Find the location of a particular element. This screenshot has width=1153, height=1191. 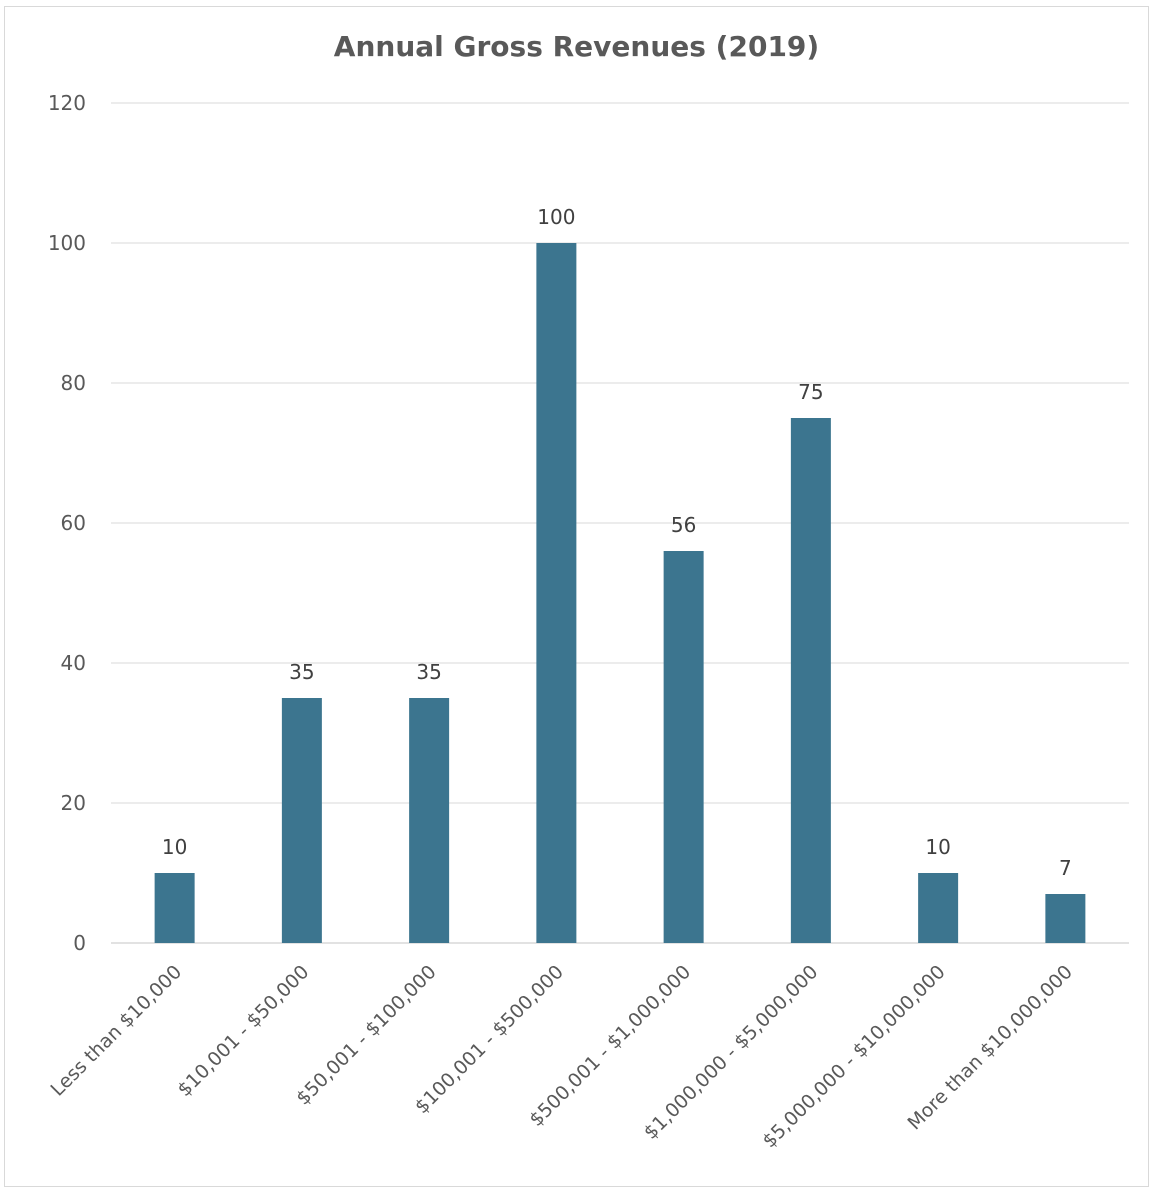

x-tick-label: $10,001 - $50,000 is located at coordinates (243, 1031).